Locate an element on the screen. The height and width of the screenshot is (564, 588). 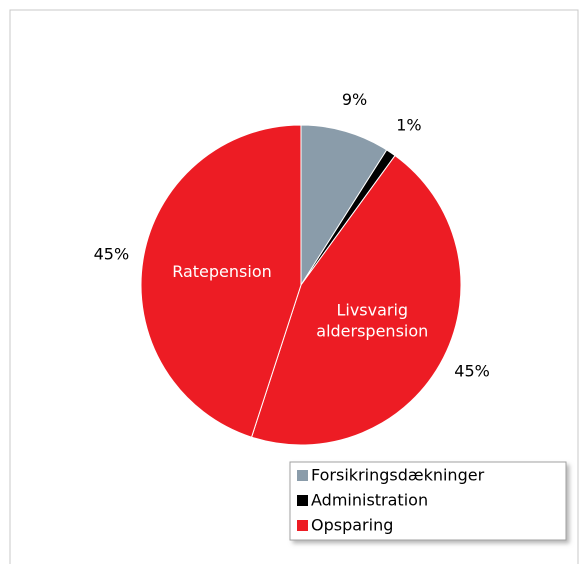
value-label: 9% is located at coordinates (354, 99).